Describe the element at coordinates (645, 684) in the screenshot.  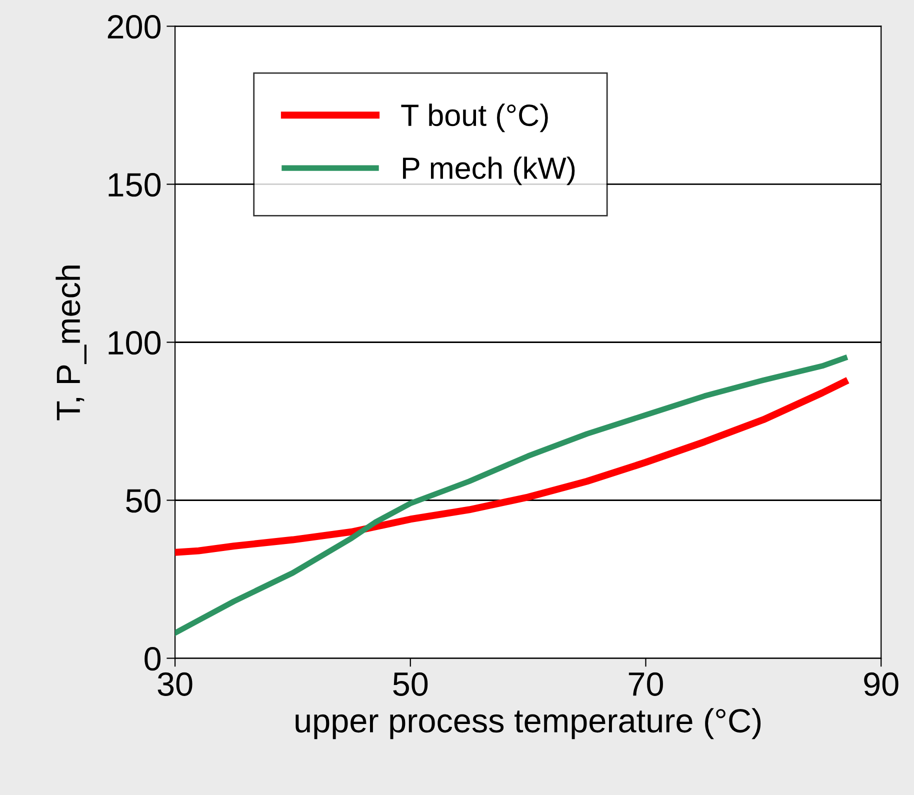
I see `x-tick-label: 70` at that location.